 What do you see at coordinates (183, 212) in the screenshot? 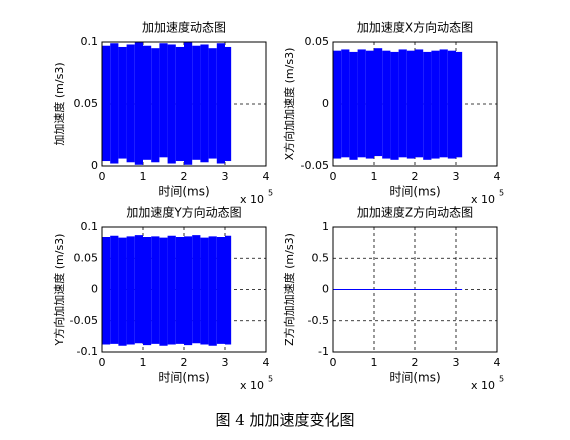
I see `chart-title: 加加速度Y方向动态图` at bounding box center [183, 212].